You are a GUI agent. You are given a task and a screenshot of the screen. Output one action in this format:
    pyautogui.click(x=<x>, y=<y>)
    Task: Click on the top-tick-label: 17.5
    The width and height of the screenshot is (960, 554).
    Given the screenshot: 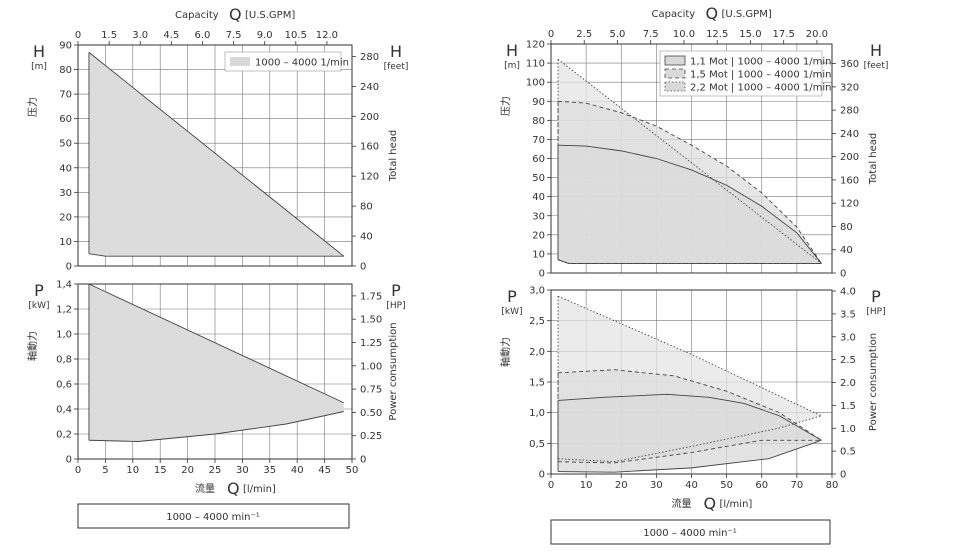 What is the action you would take?
    pyautogui.click(x=784, y=34)
    